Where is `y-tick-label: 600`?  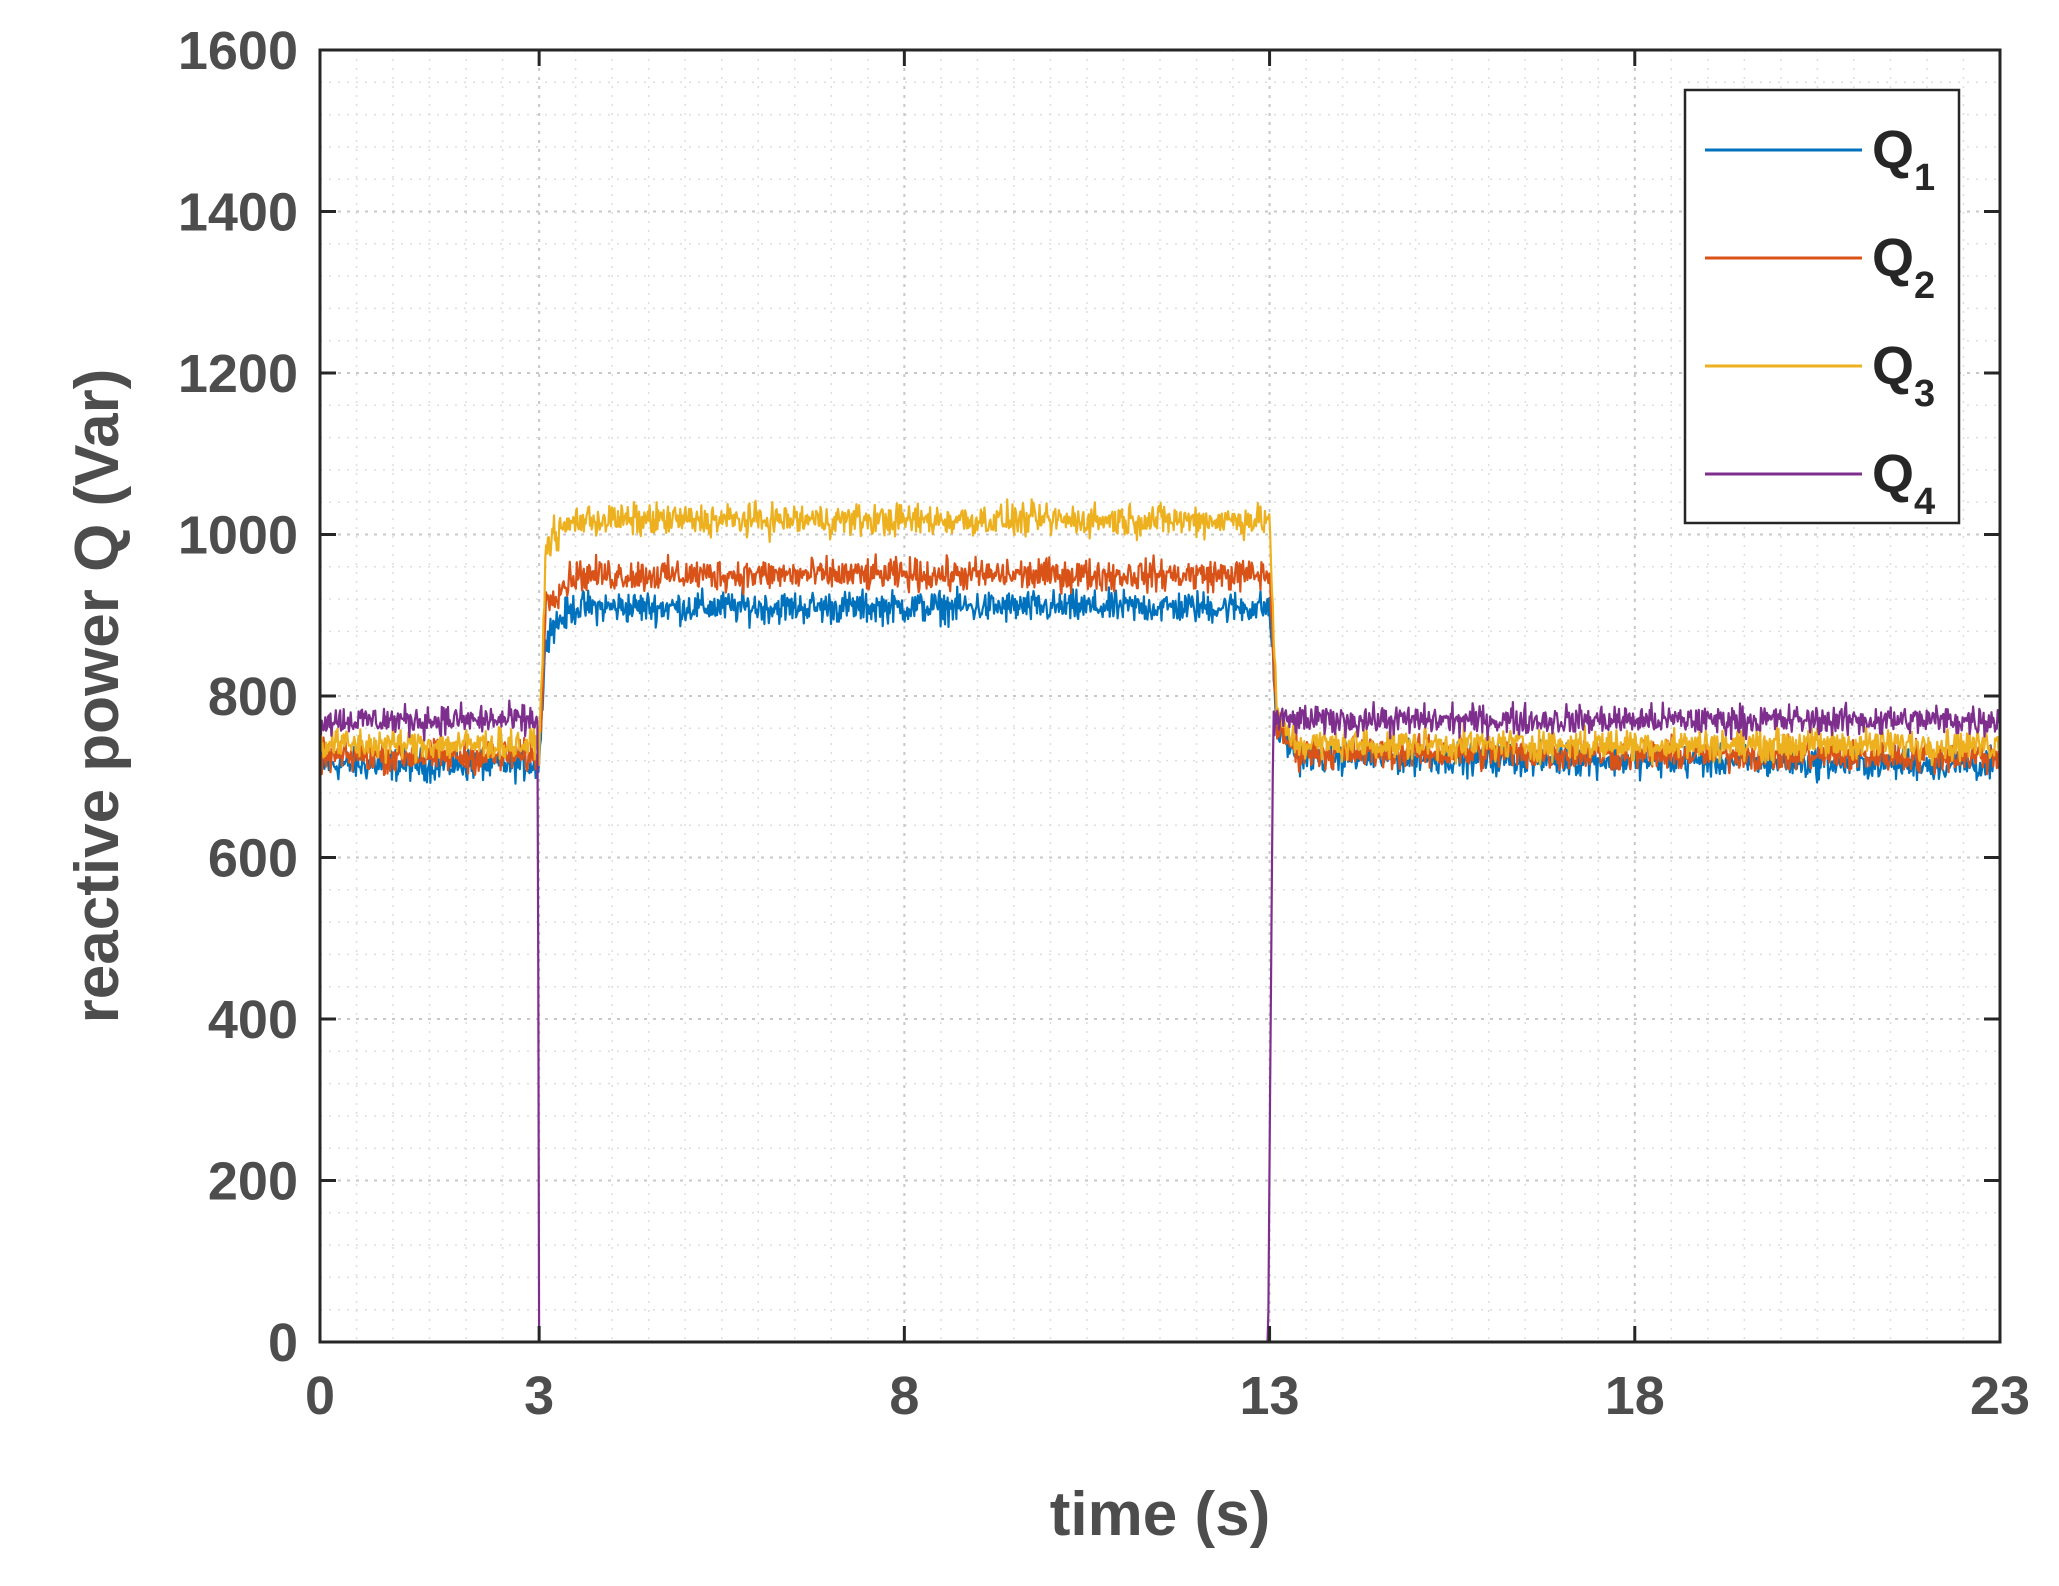
y-tick-label: 600 is located at coordinates (253, 859).